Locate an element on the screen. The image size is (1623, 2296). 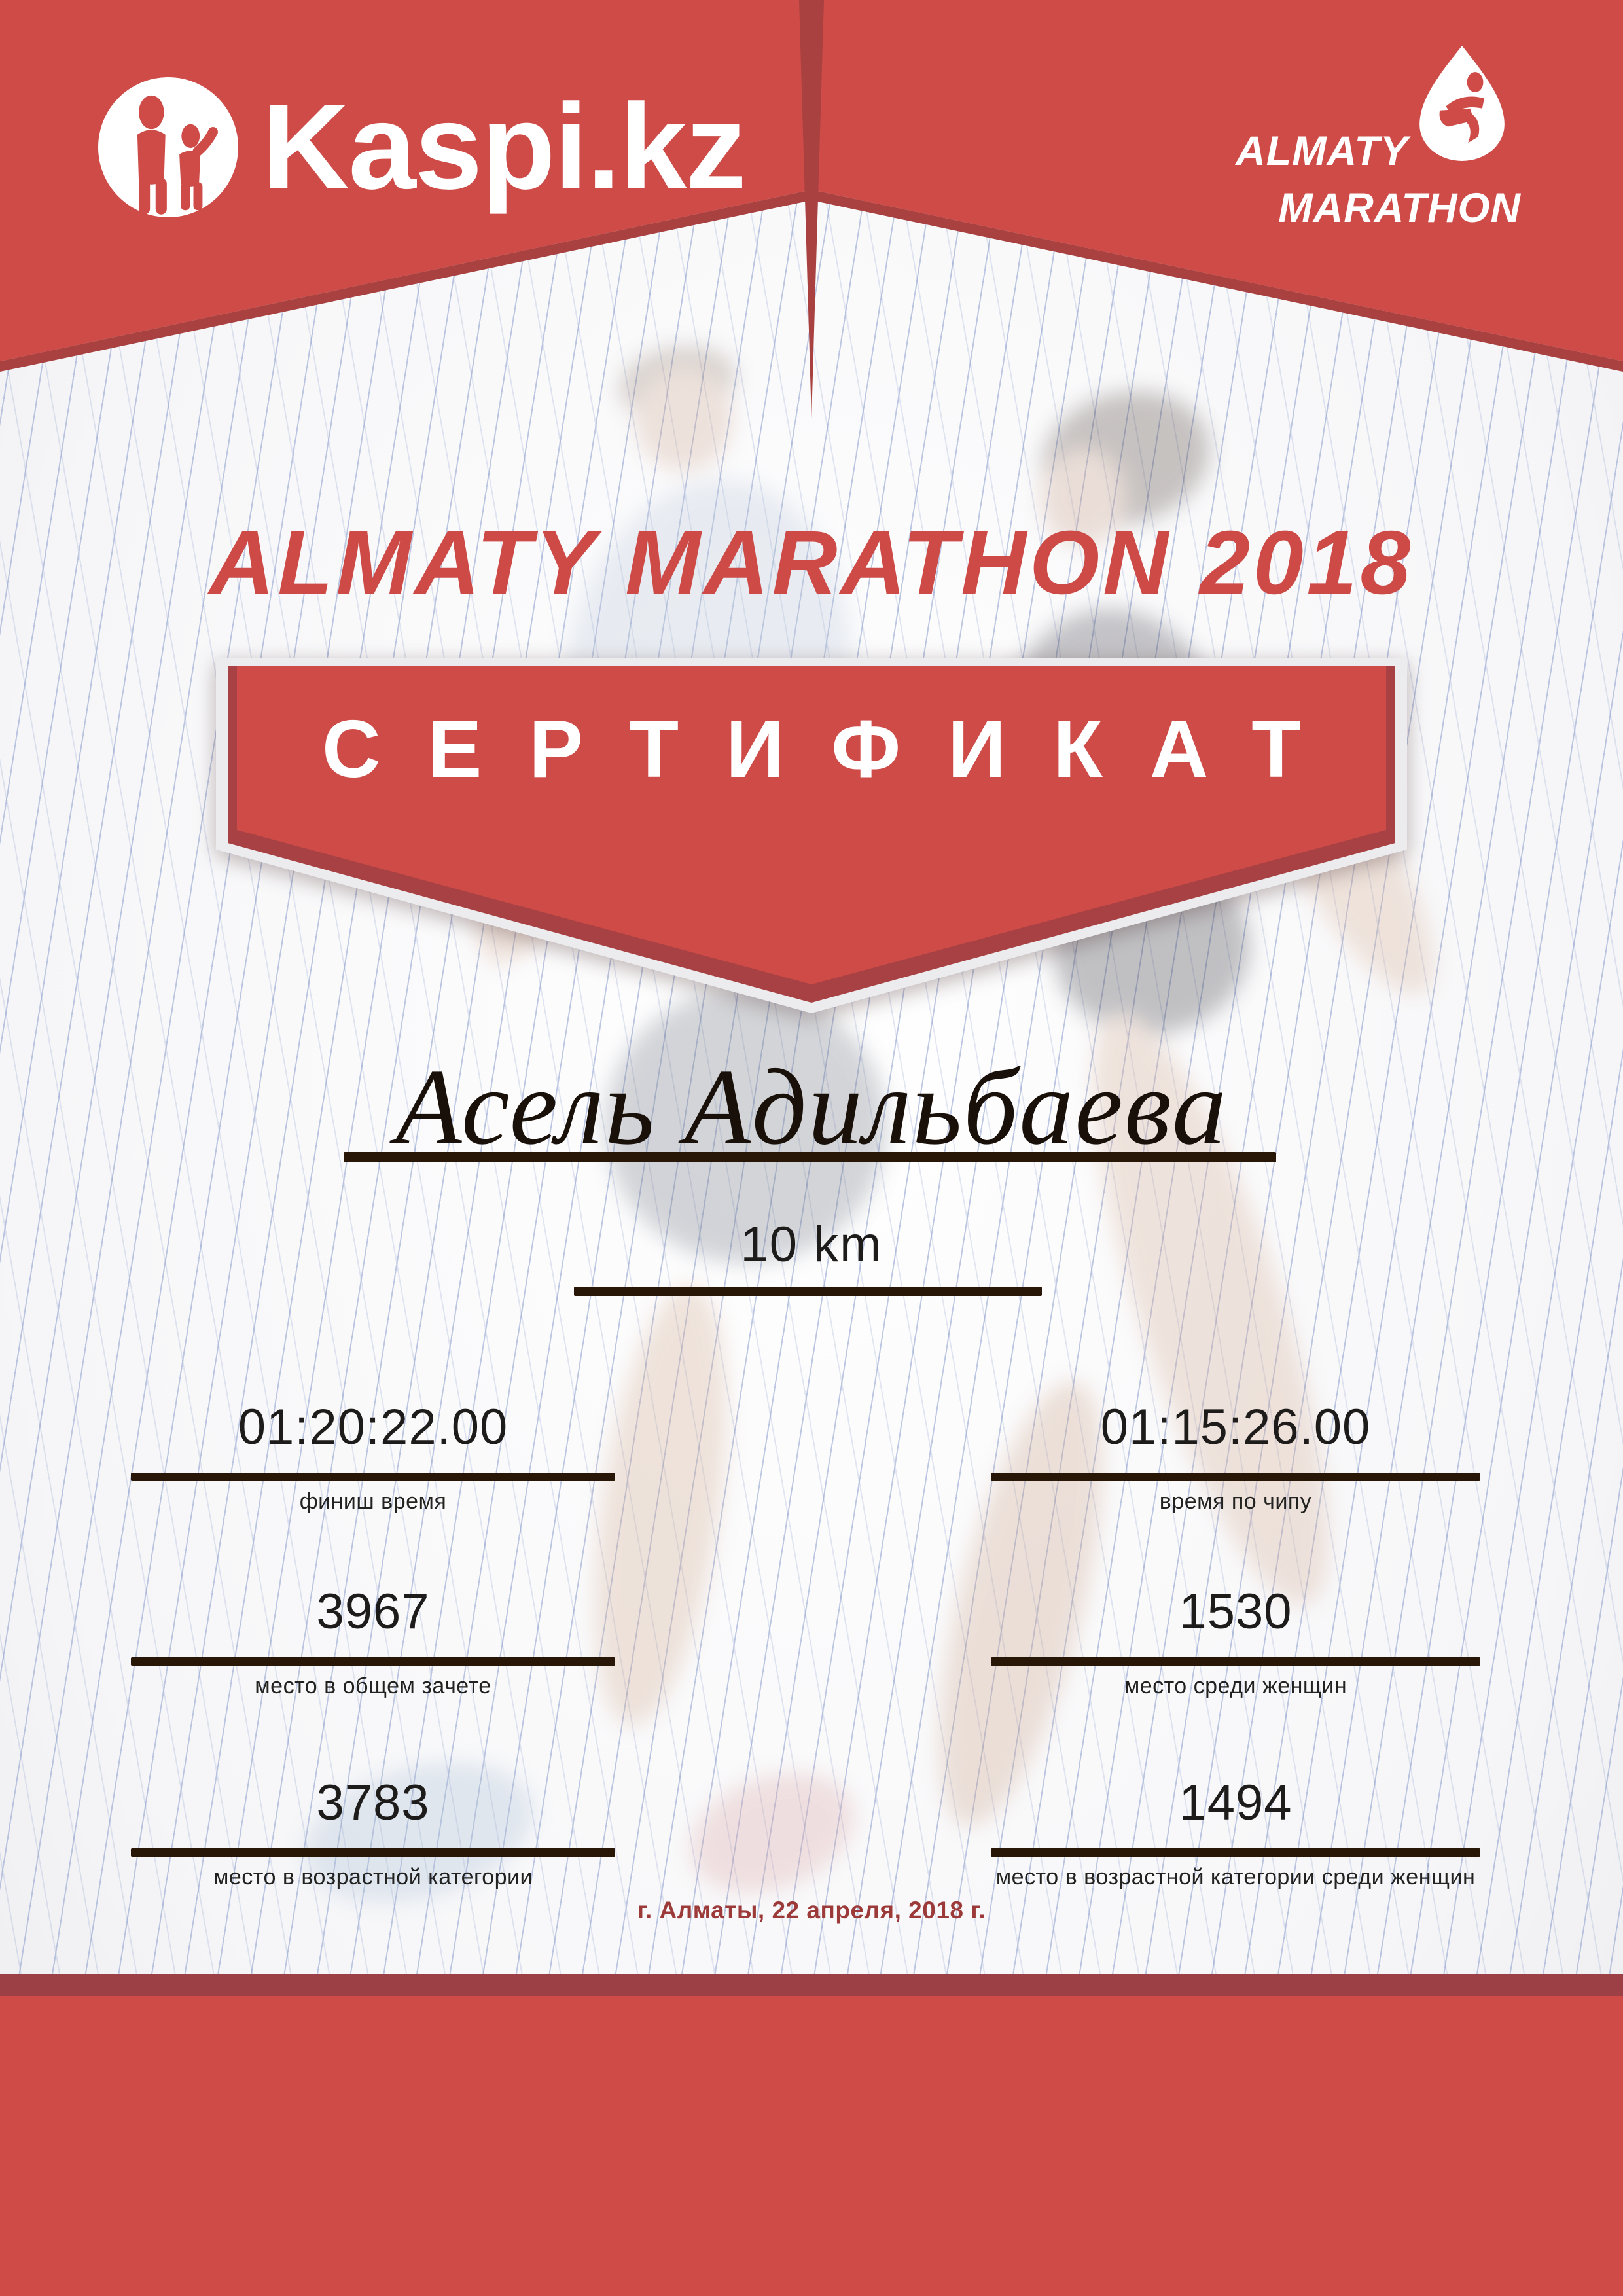
result-value: 3967 is located at coordinates (373, 1612).